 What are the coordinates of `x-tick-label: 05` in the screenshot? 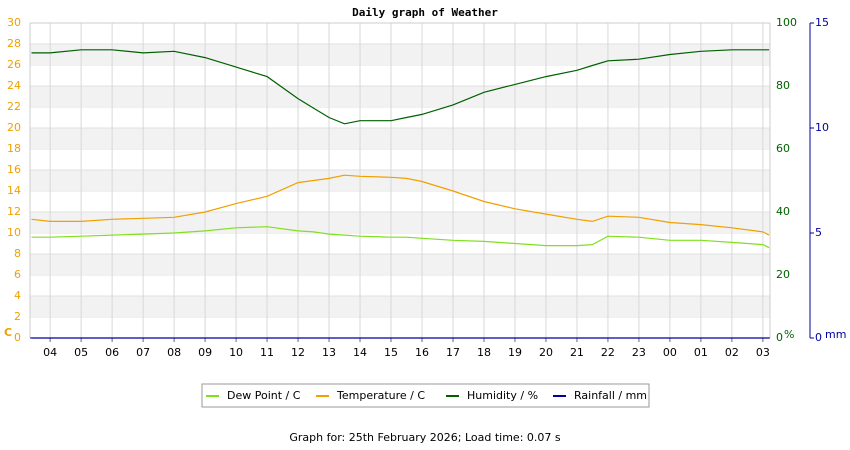 It's located at (81, 352).